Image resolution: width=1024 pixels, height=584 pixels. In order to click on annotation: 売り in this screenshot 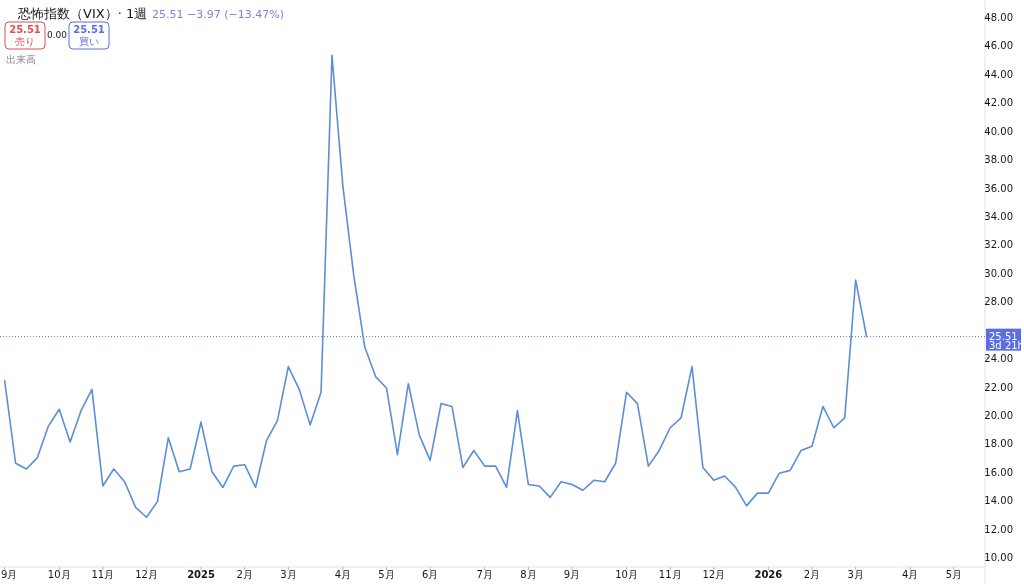, I will do `click(25, 41)`.